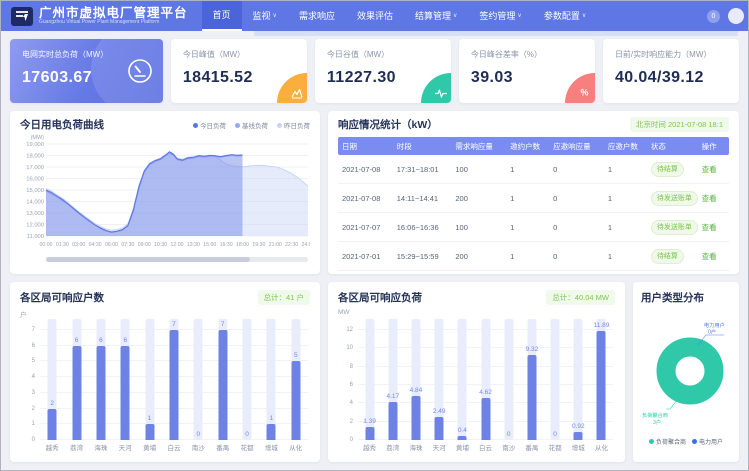 This screenshot has height=471, width=749. I want to click on chart-zoom-slider, so click(177, 259).